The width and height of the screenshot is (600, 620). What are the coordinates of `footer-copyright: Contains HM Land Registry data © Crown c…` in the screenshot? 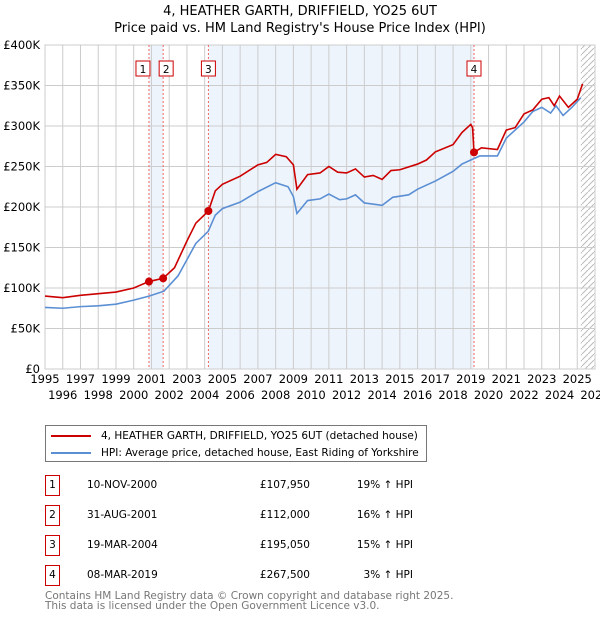 It's located at (249, 596).